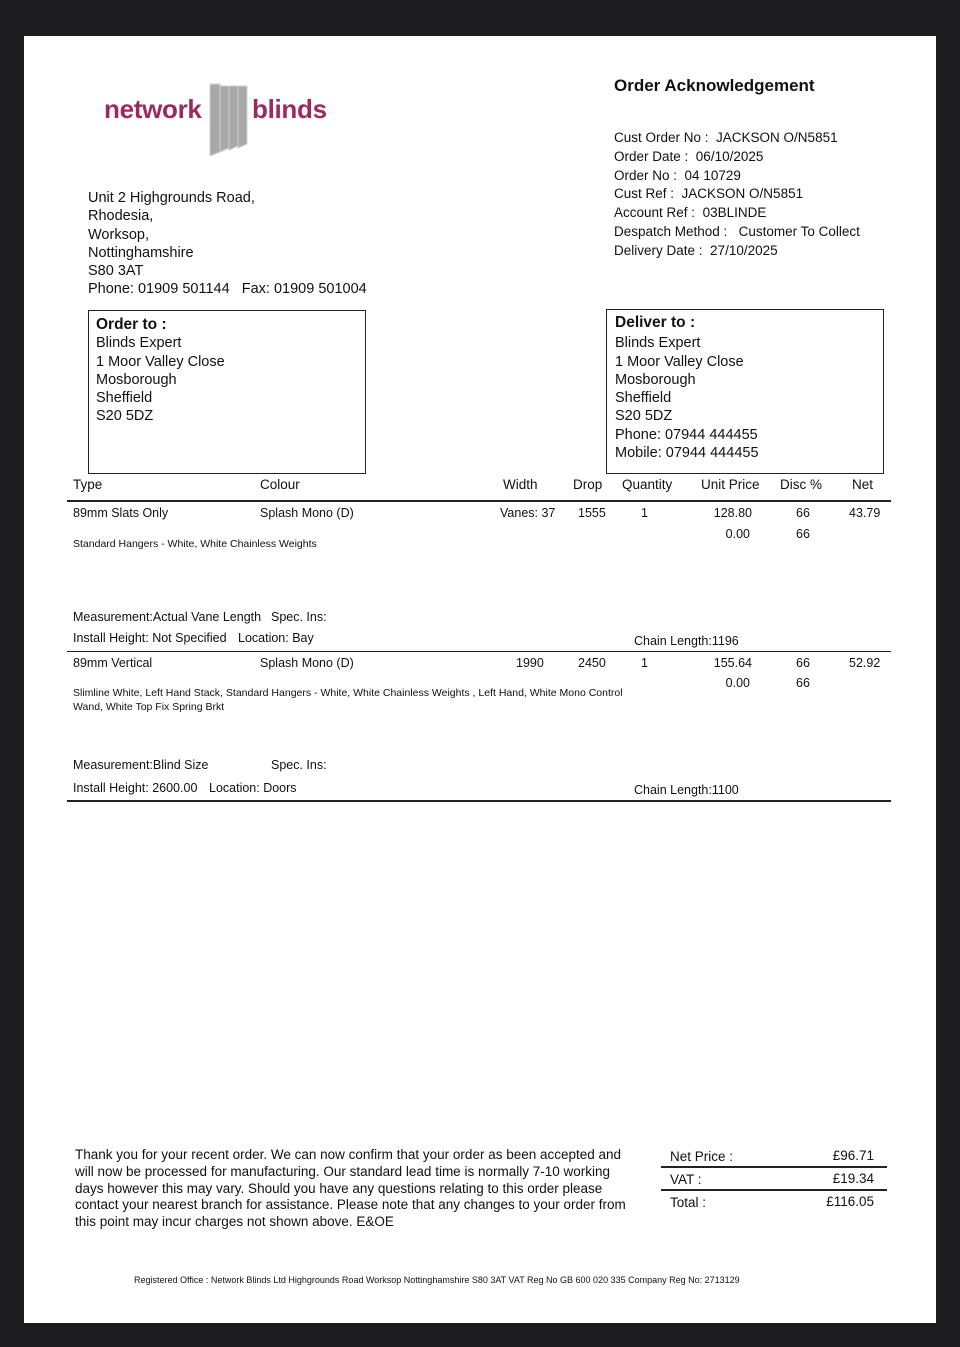 The height and width of the screenshot is (1347, 960). What do you see at coordinates (732, 663) in the screenshot?
I see `item-unit-price: 155.64` at bounding box center [732, 663].